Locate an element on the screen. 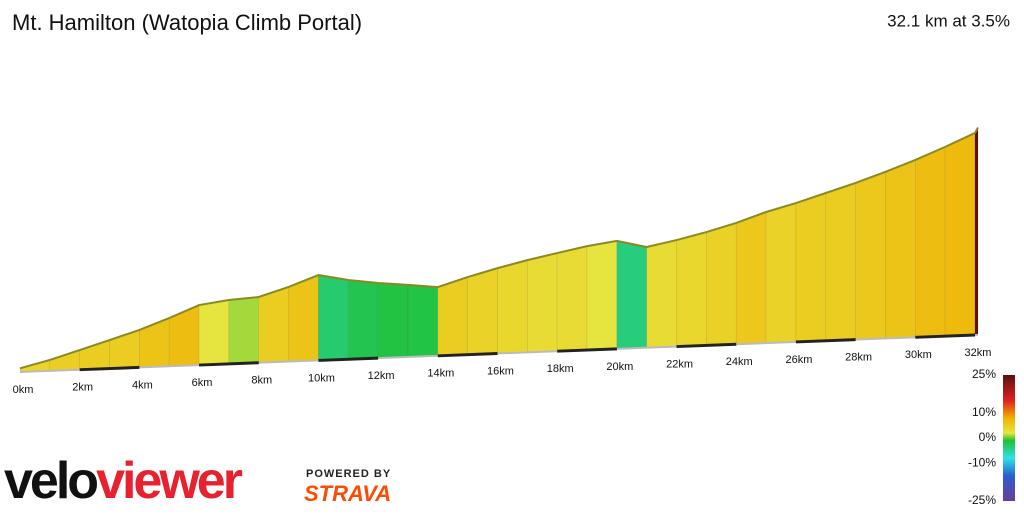 Image resolution: width=1024 pixels, height=517 pixels. x-tick-label: 12km is located at coordinates (381, 376).